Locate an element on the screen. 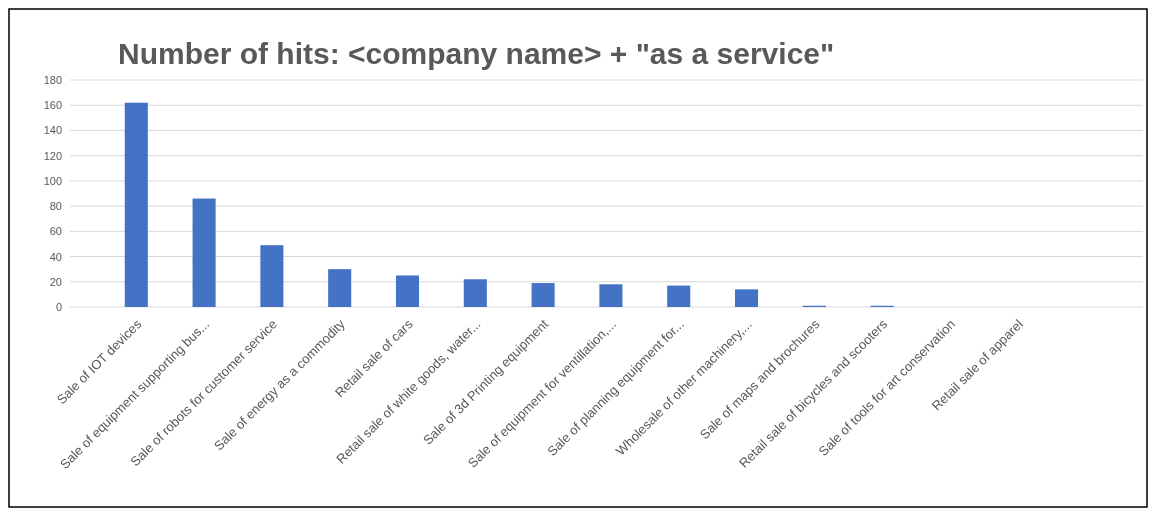  chart-title: Number of hits: <company name> + "as a service" is located at coordinates (476, 53).